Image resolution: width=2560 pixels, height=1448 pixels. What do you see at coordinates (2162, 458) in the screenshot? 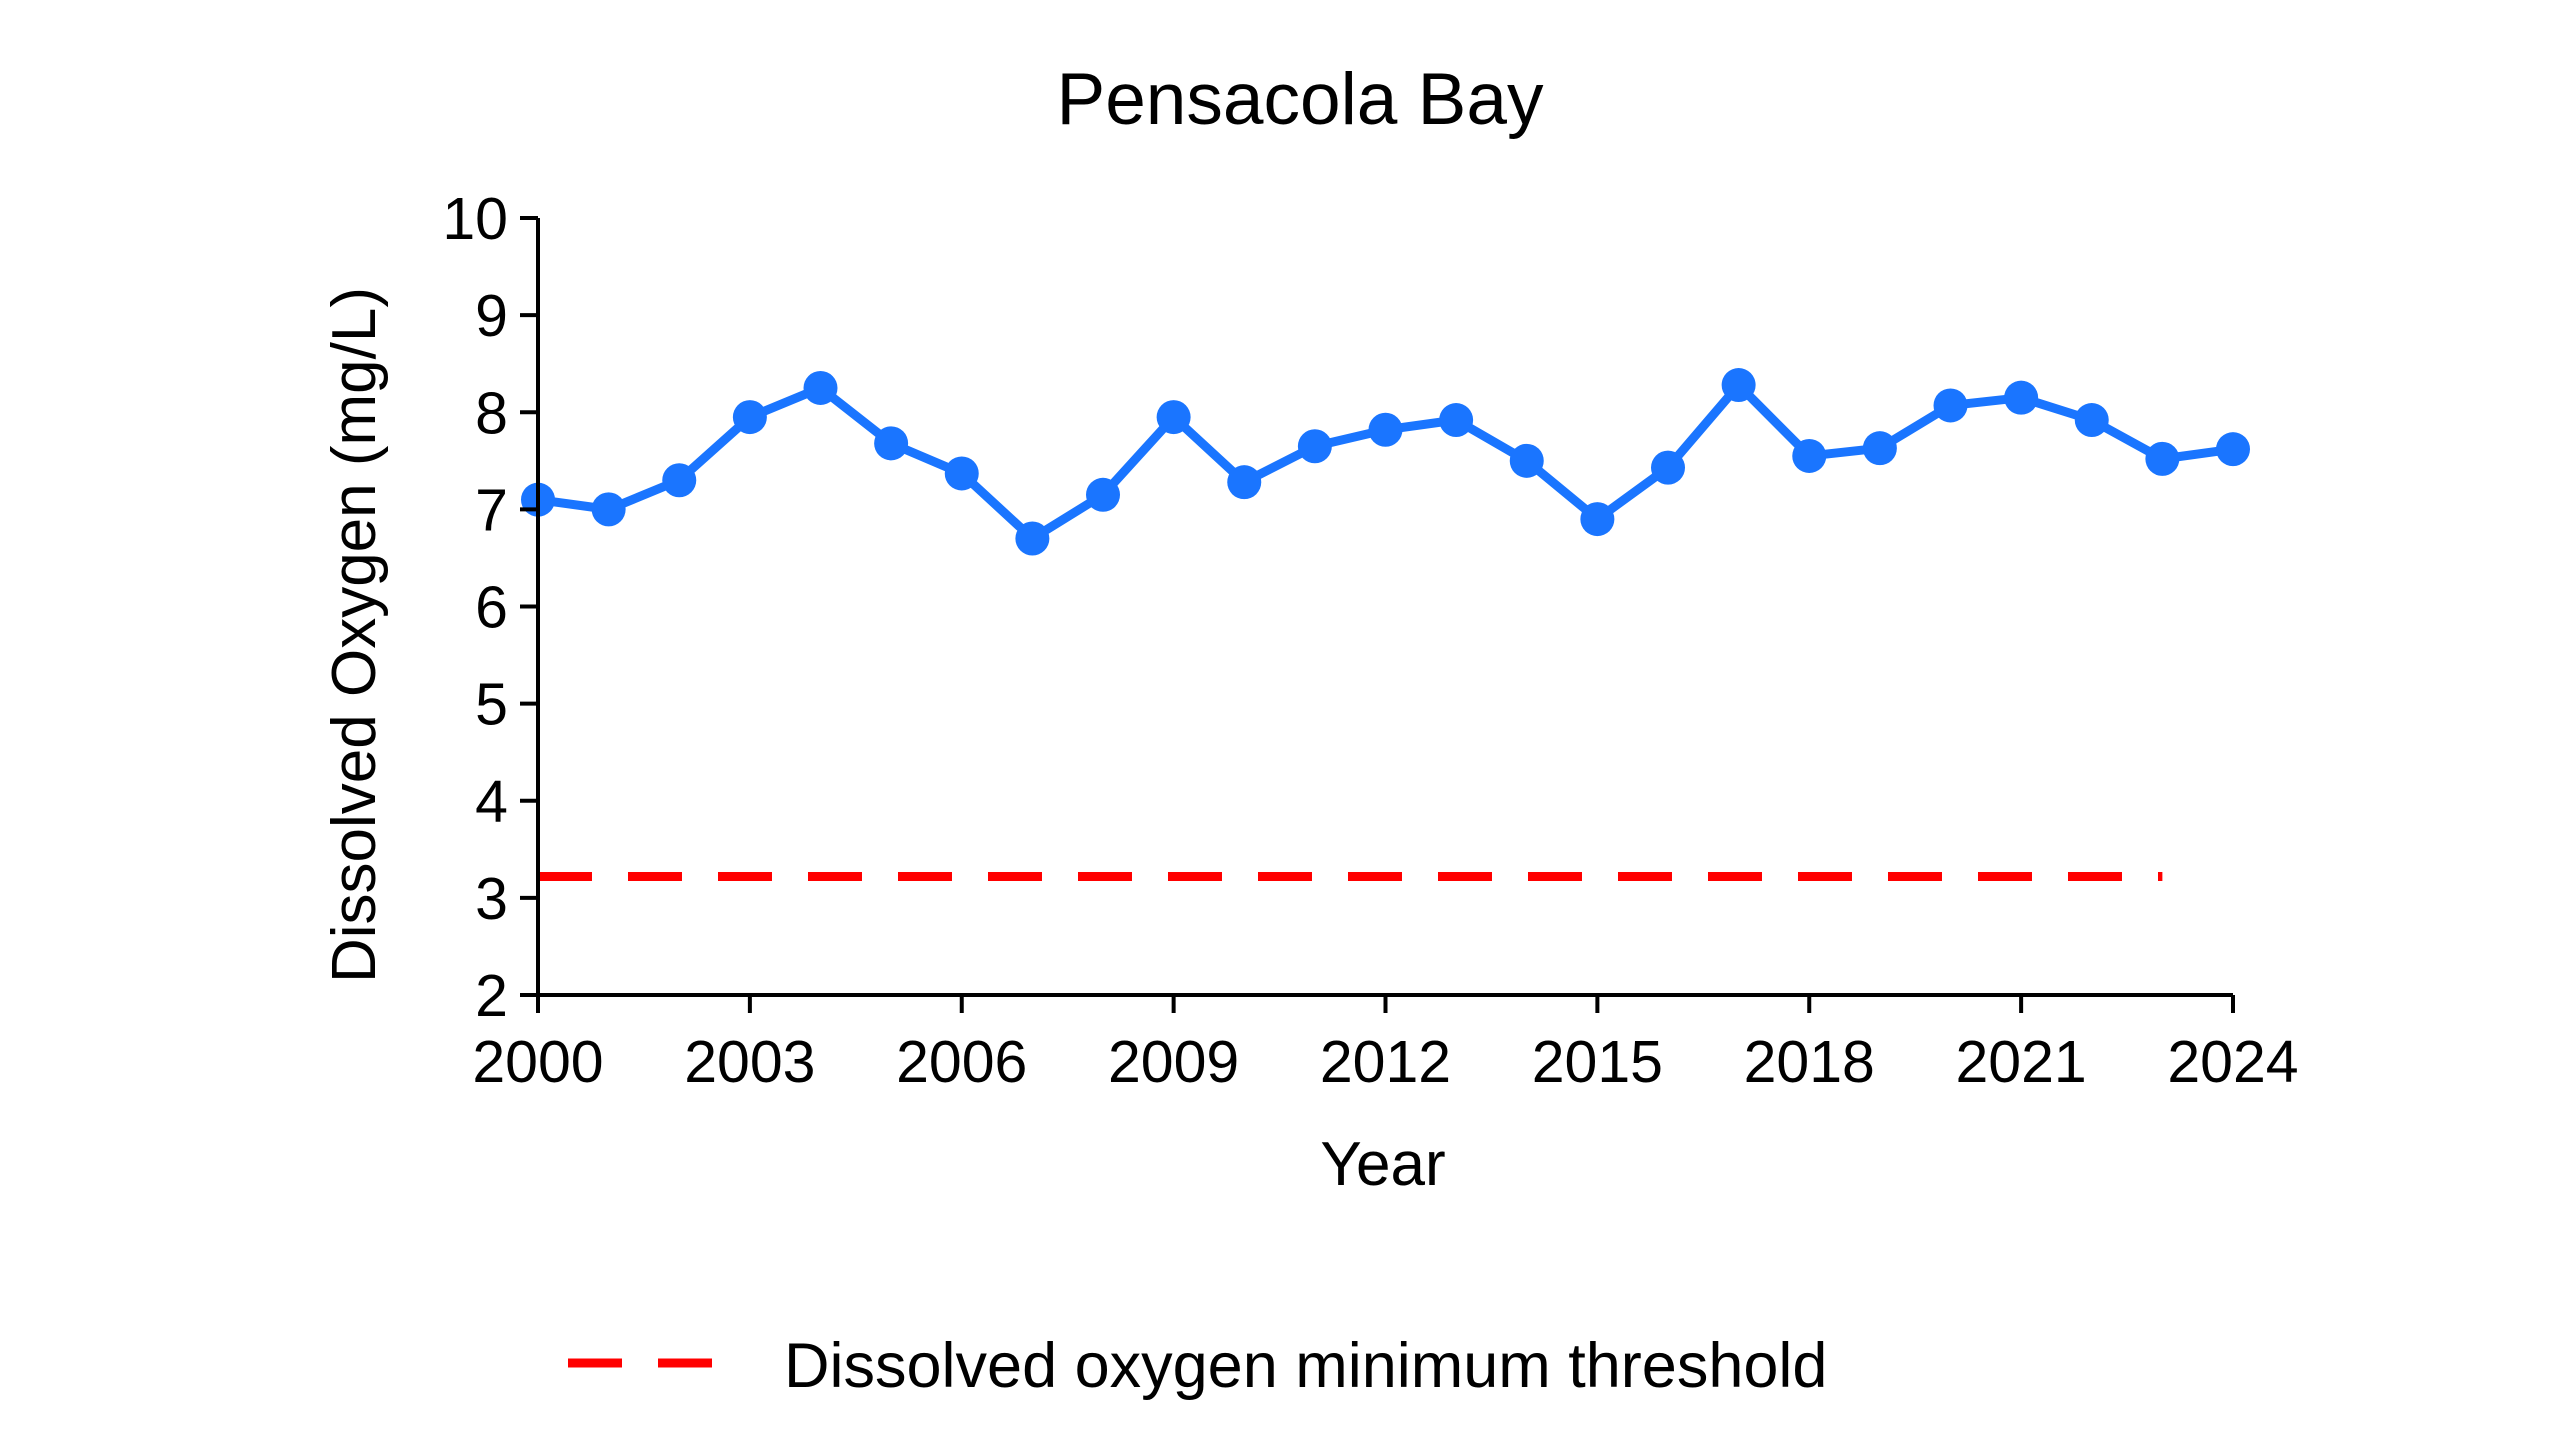
I see `data-point-2023` at bounding box center [2162, 458].